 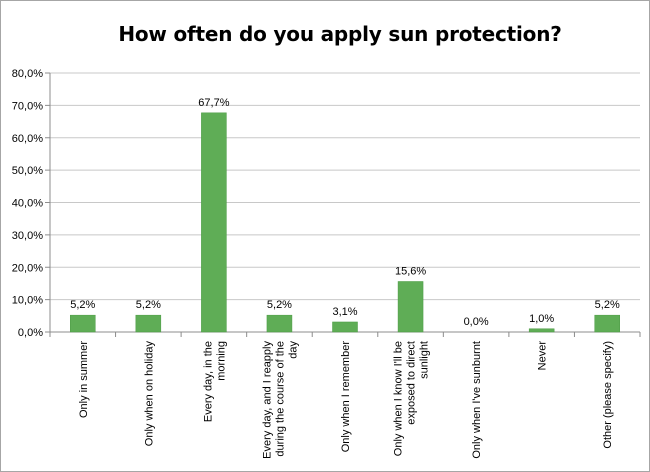 I want to click on data-label: 67,7%, so click(x=213, y=103).